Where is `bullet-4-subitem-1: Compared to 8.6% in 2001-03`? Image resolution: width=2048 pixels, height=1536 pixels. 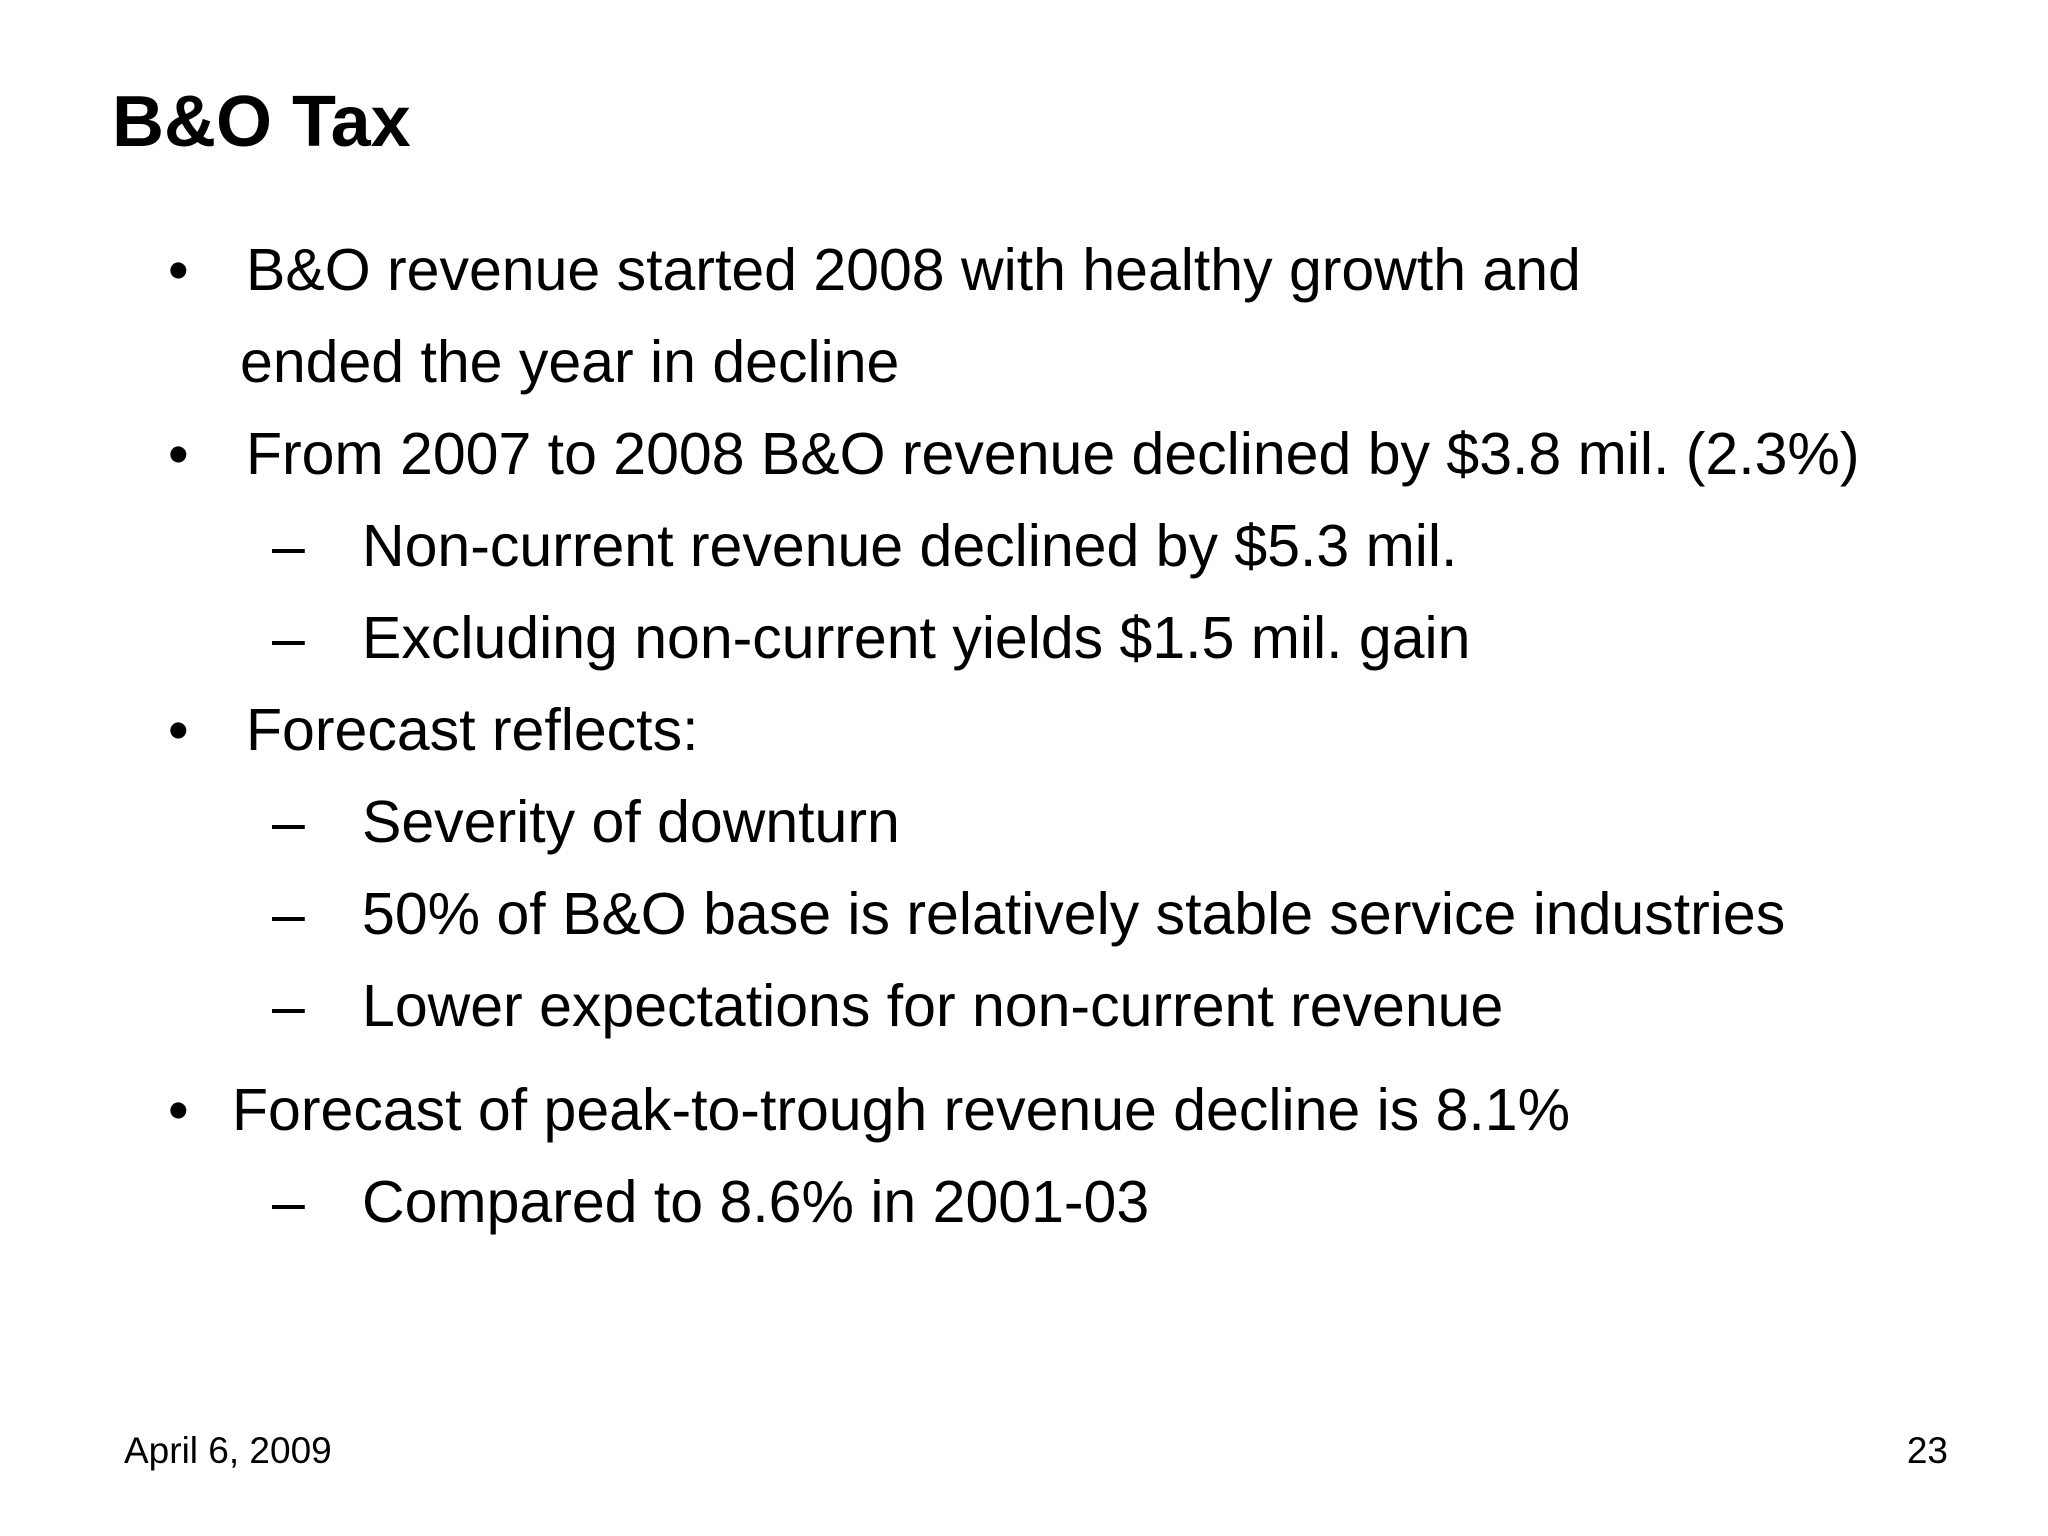 bullet-4-subitem-1: Compared to 8.6% in 2001-03 is located at coordinates (756, 1202).